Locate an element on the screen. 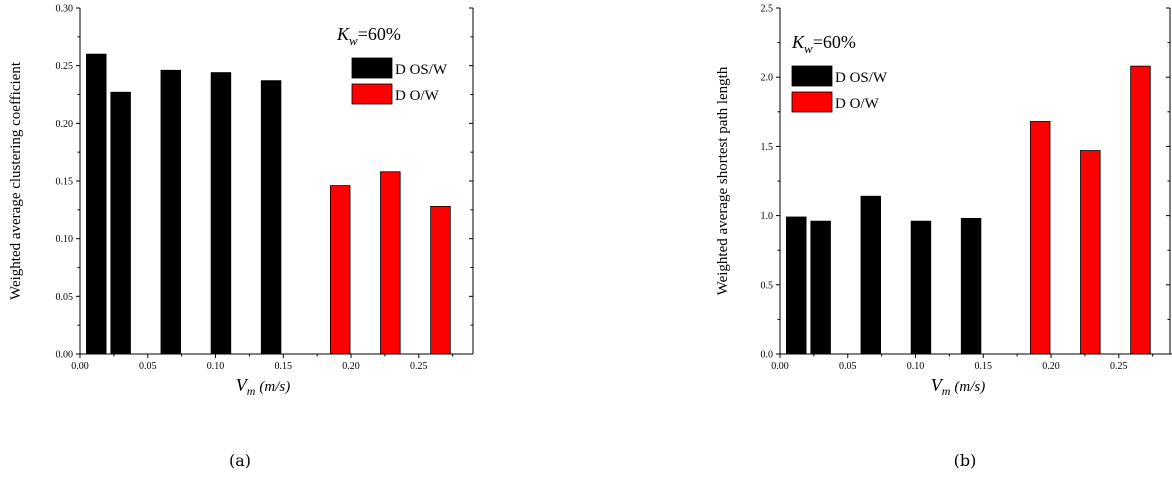 This screenshot has height=479, width=1172. y-tick-label: 0.05 is located at coordinates (65, 297).